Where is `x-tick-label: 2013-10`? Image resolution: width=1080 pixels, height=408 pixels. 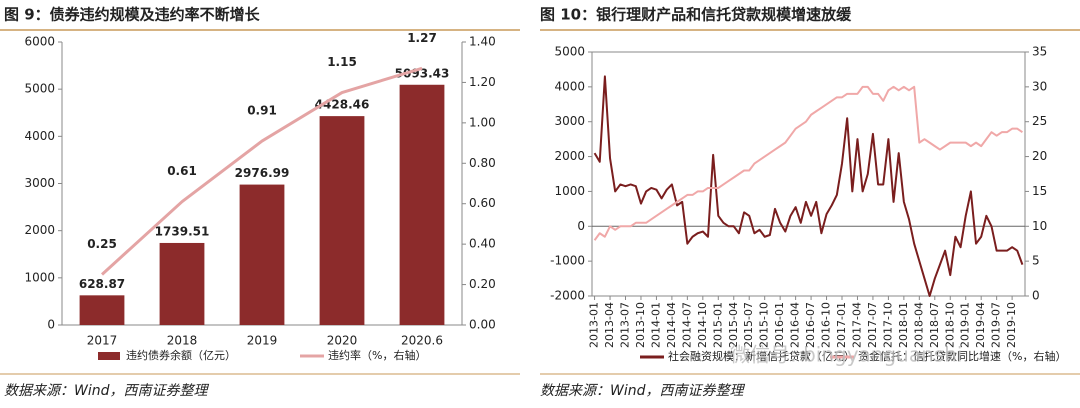 x-tick-label: 2013-10 is located at coordinates (640, 325).